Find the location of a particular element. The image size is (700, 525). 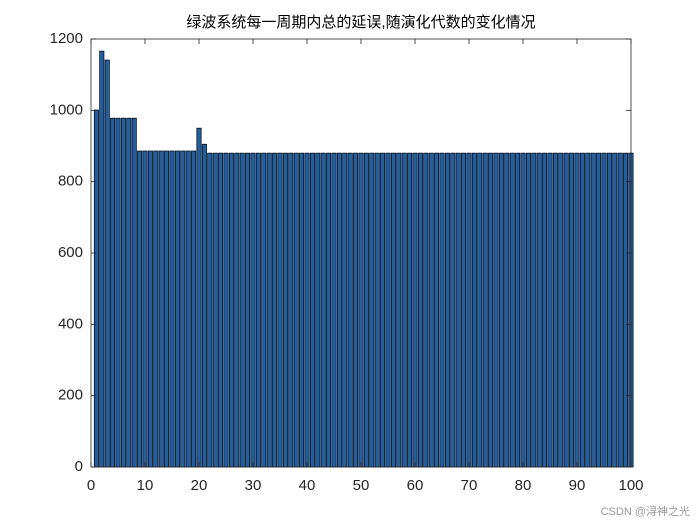

x-tick-label: 0 is located at coordinates (91, 485).